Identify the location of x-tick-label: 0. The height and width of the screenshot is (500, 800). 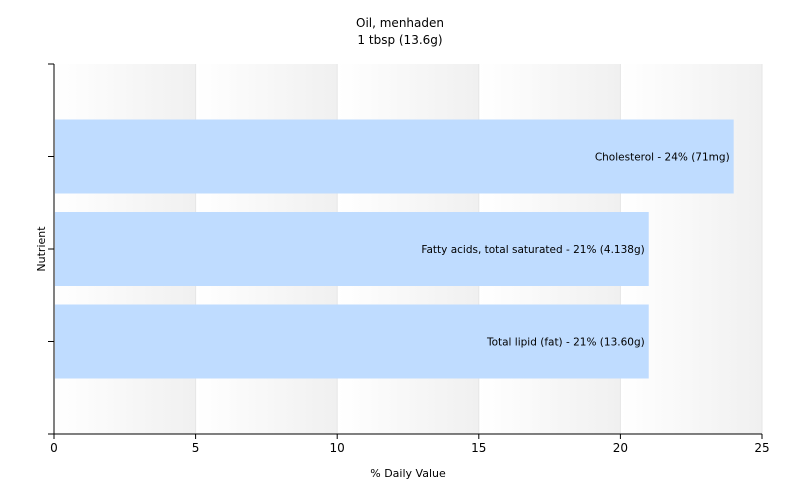
(54, 448).